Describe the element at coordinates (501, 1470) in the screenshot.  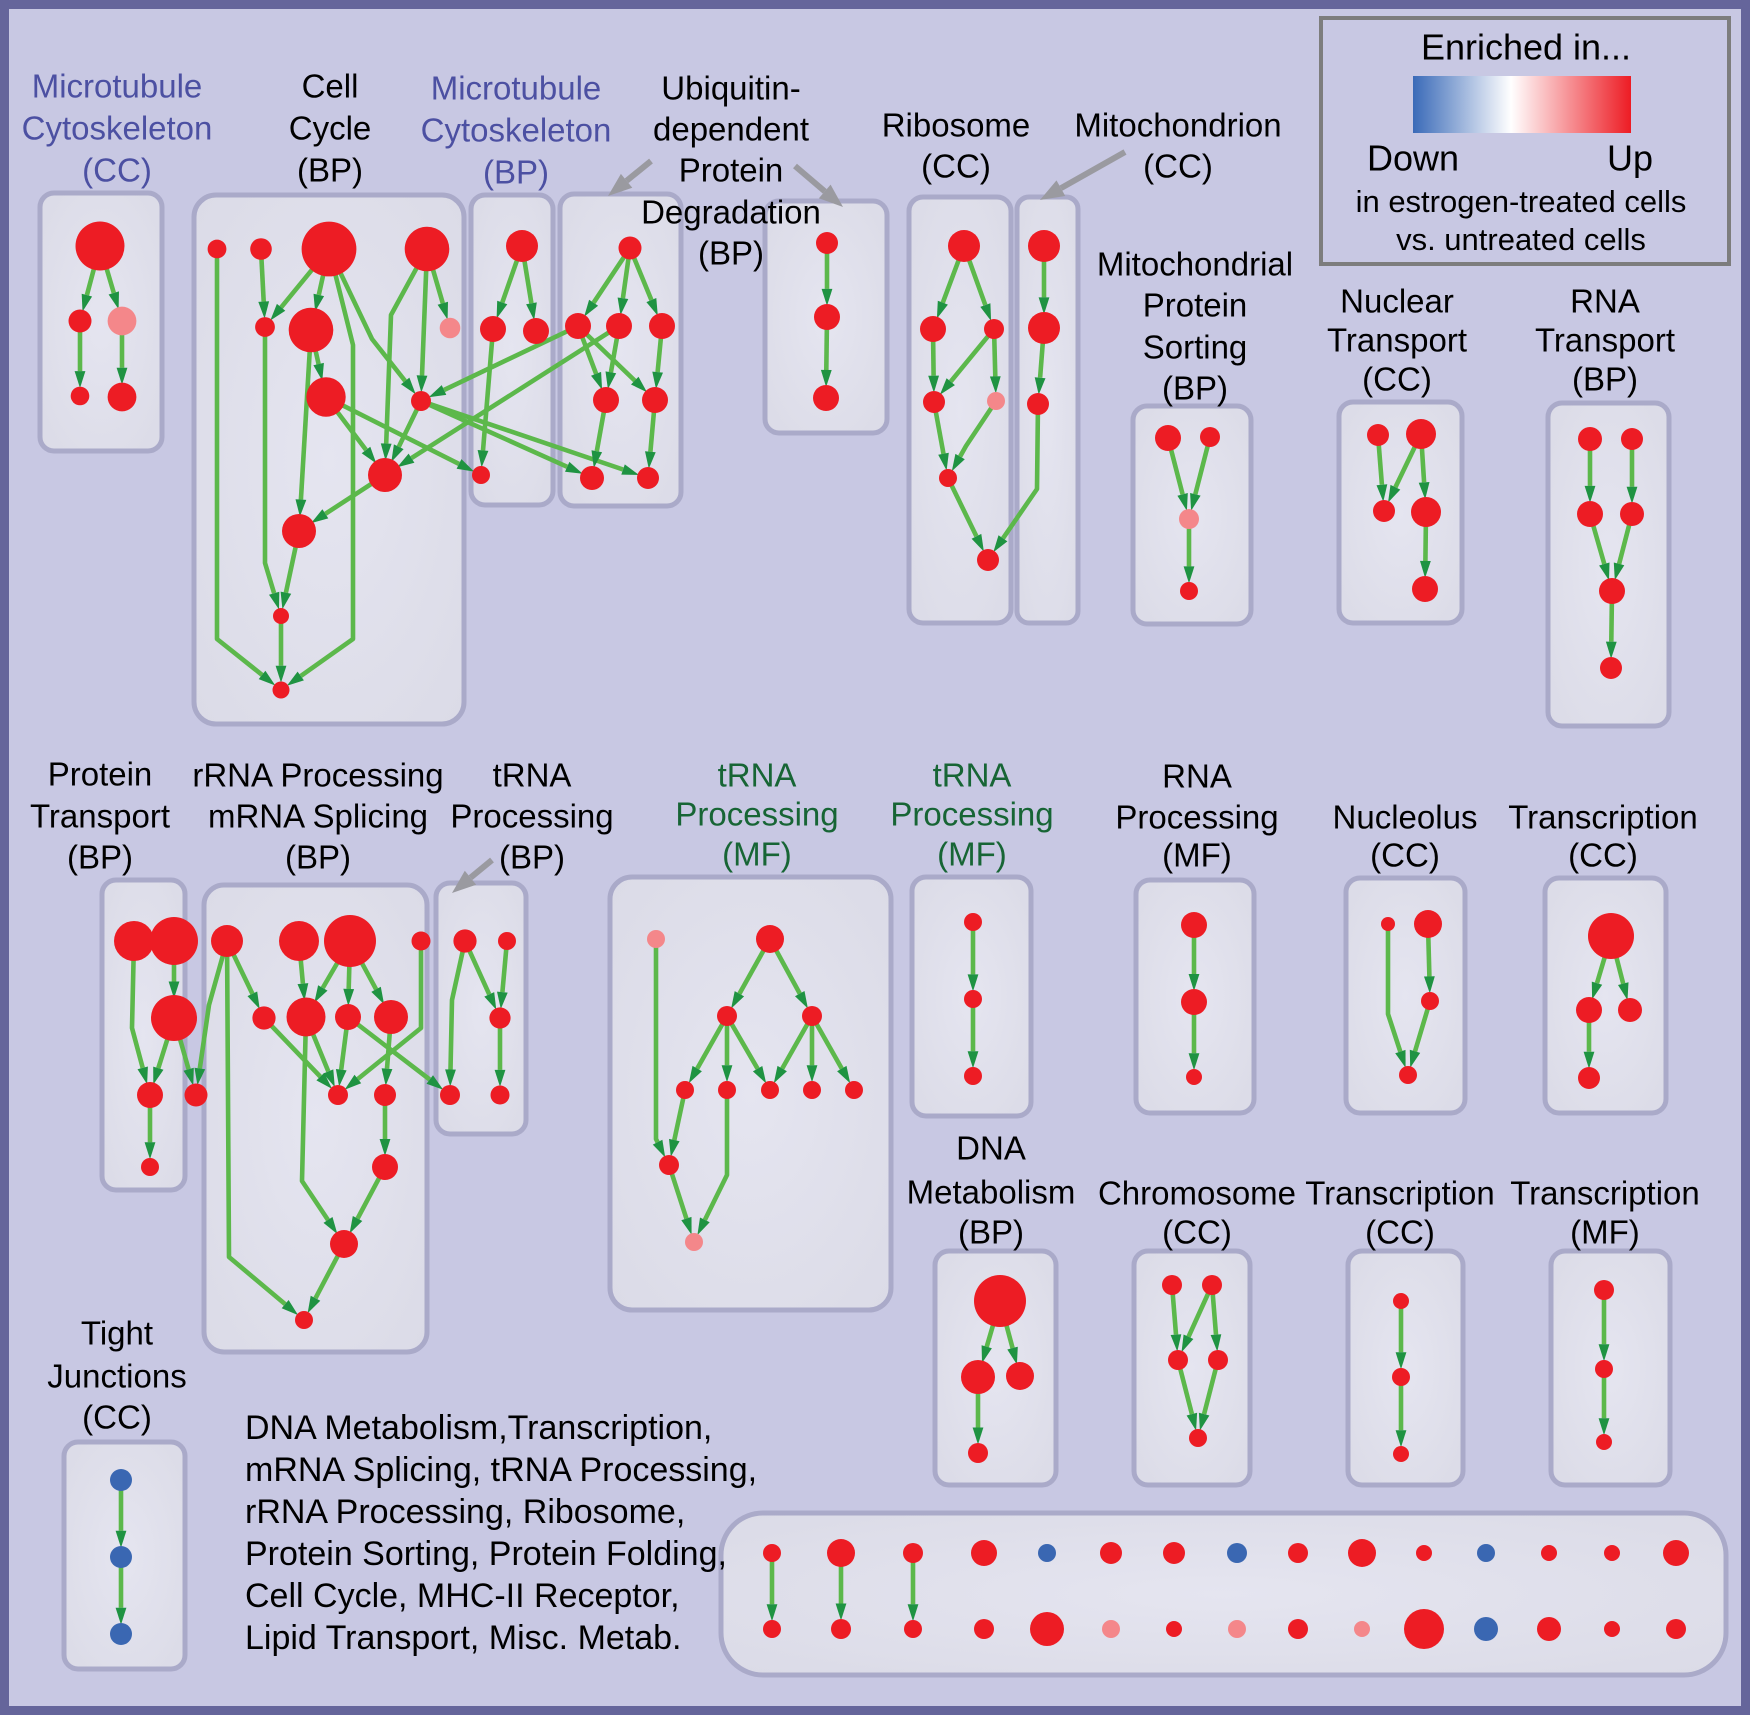
I see `svg-text:mRNA Splicing, tRNA Processing: mRNA Splicing, tRNA Processing,` at that location.